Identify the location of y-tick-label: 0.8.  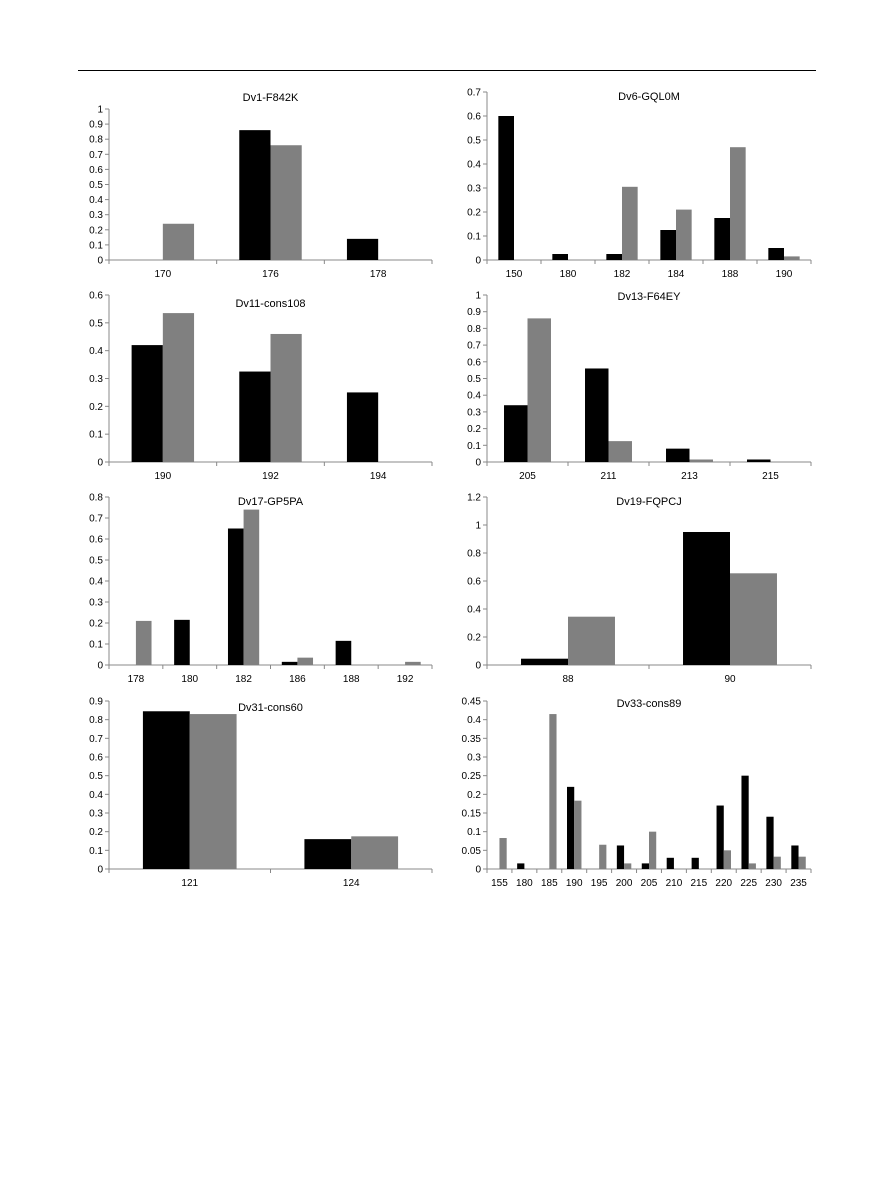
(474, 329).